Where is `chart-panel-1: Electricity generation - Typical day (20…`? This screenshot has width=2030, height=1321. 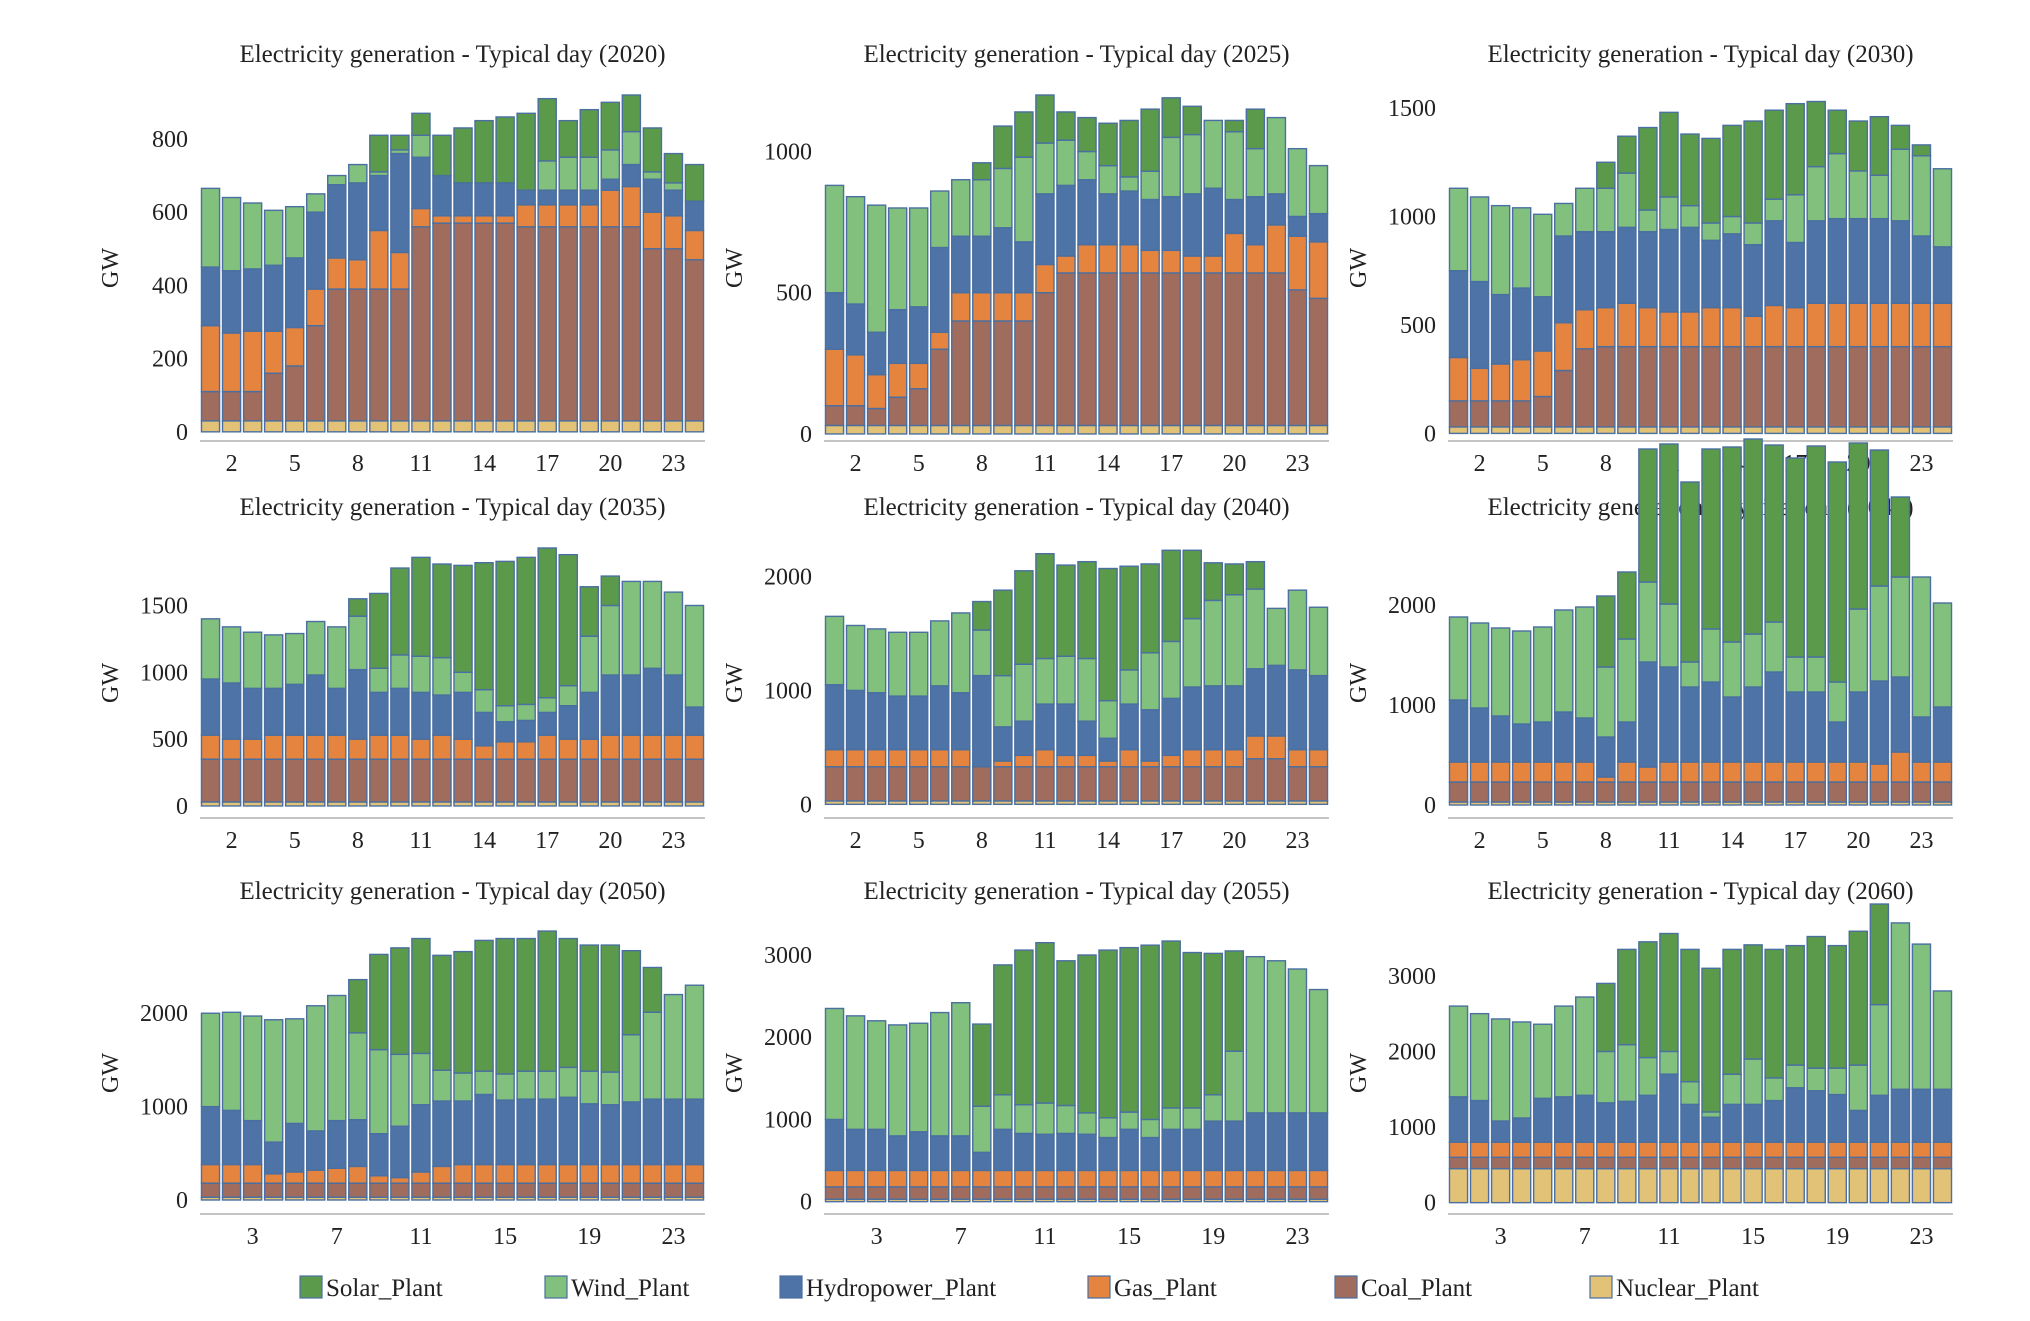 chart-panel-1: Electricity generation - Typical day (20… is located at coordinates (1025, 259).